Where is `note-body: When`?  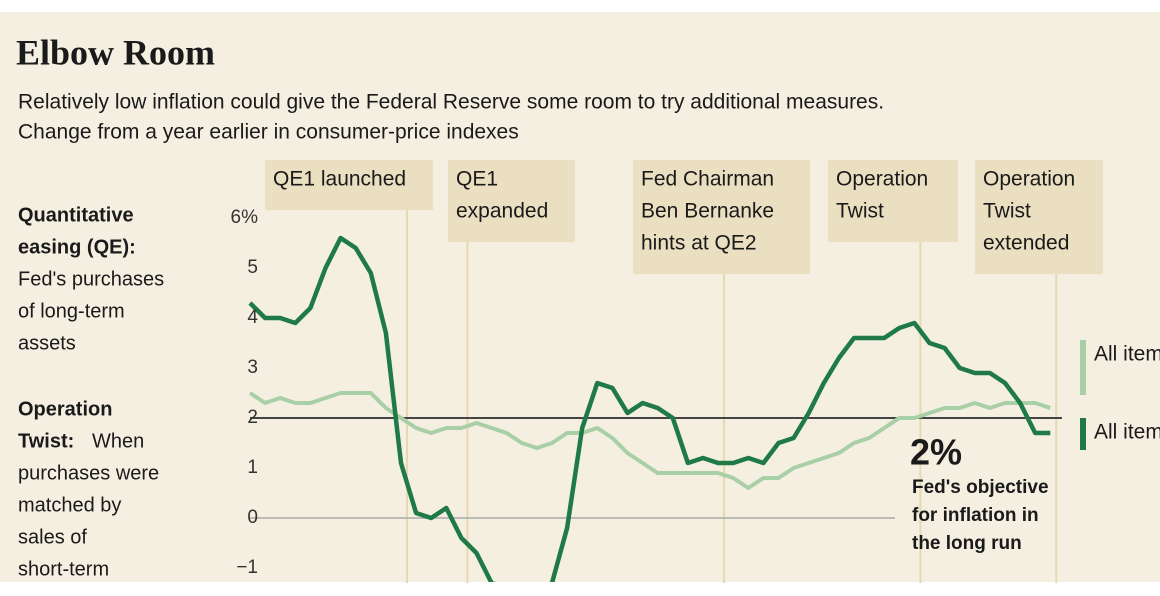
note-body: When is located at coordinates (118, 441).